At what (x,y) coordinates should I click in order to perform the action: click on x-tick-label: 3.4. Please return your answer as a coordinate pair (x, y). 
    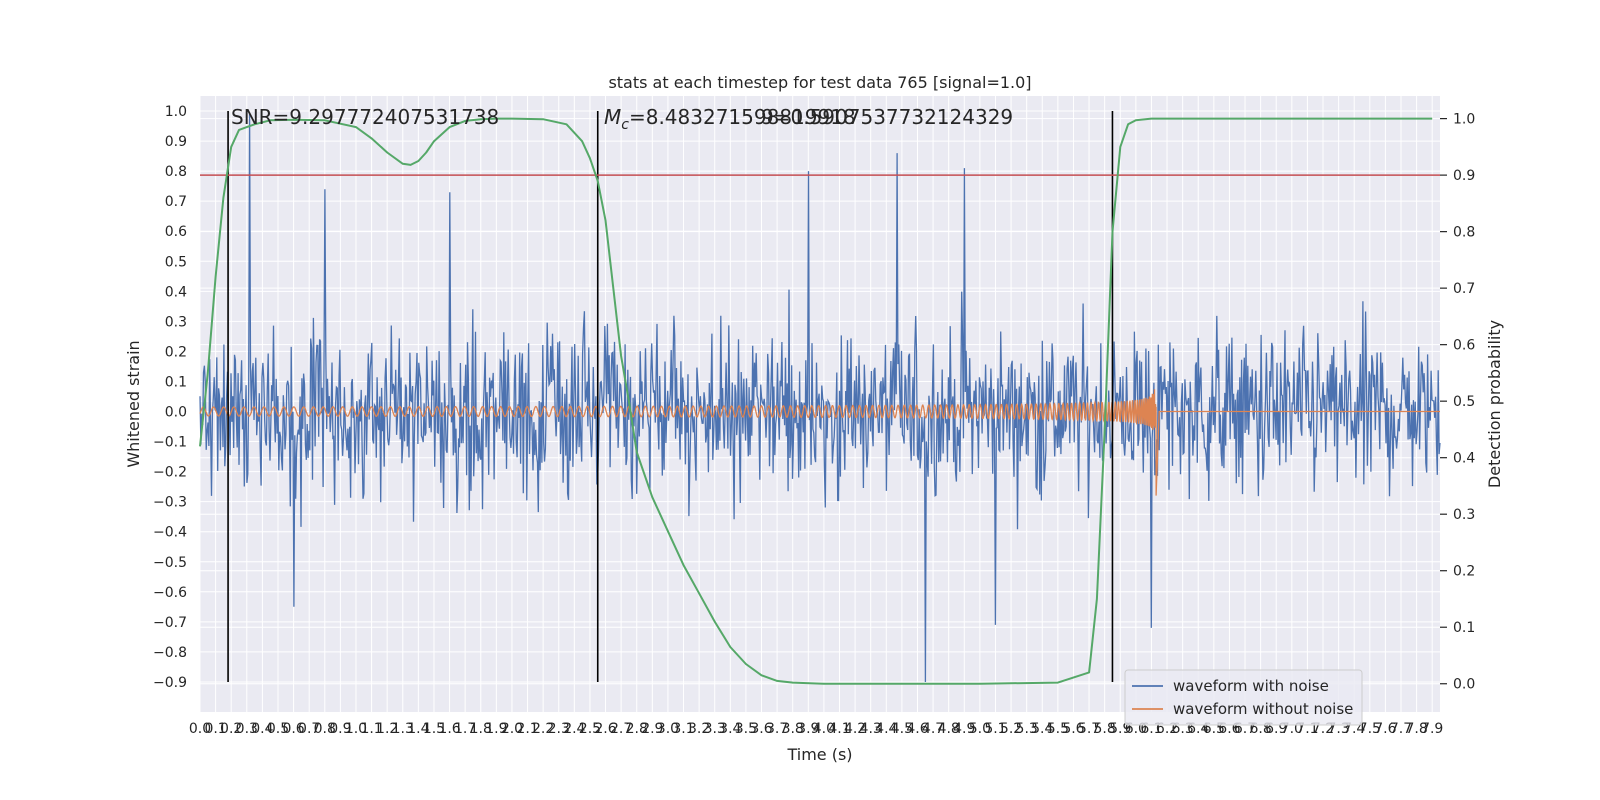
    Looking at the image, I should click on (730, 729).